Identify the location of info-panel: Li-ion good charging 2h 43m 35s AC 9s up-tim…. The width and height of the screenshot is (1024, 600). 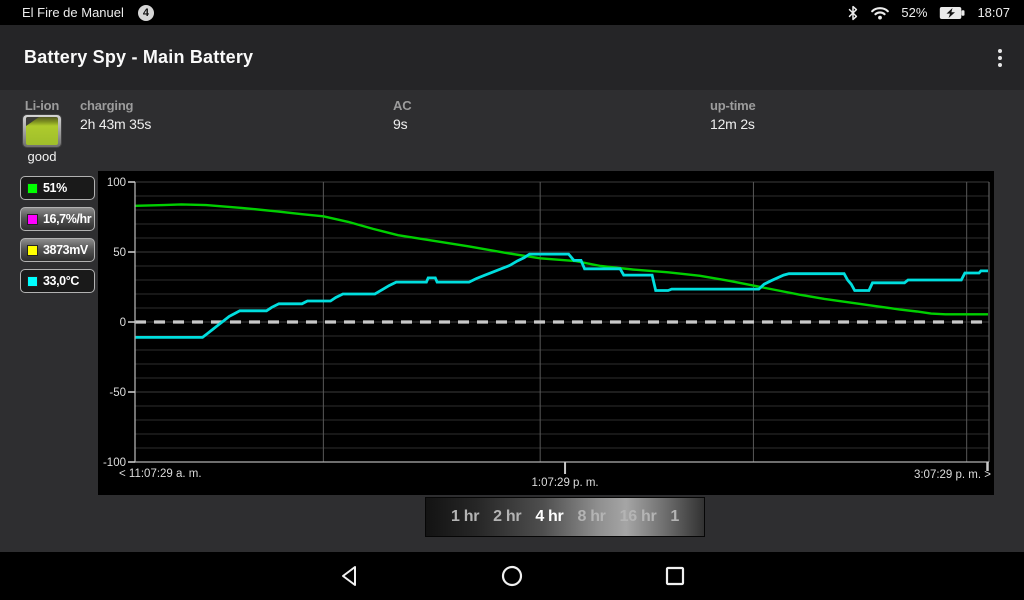
(512, 130).